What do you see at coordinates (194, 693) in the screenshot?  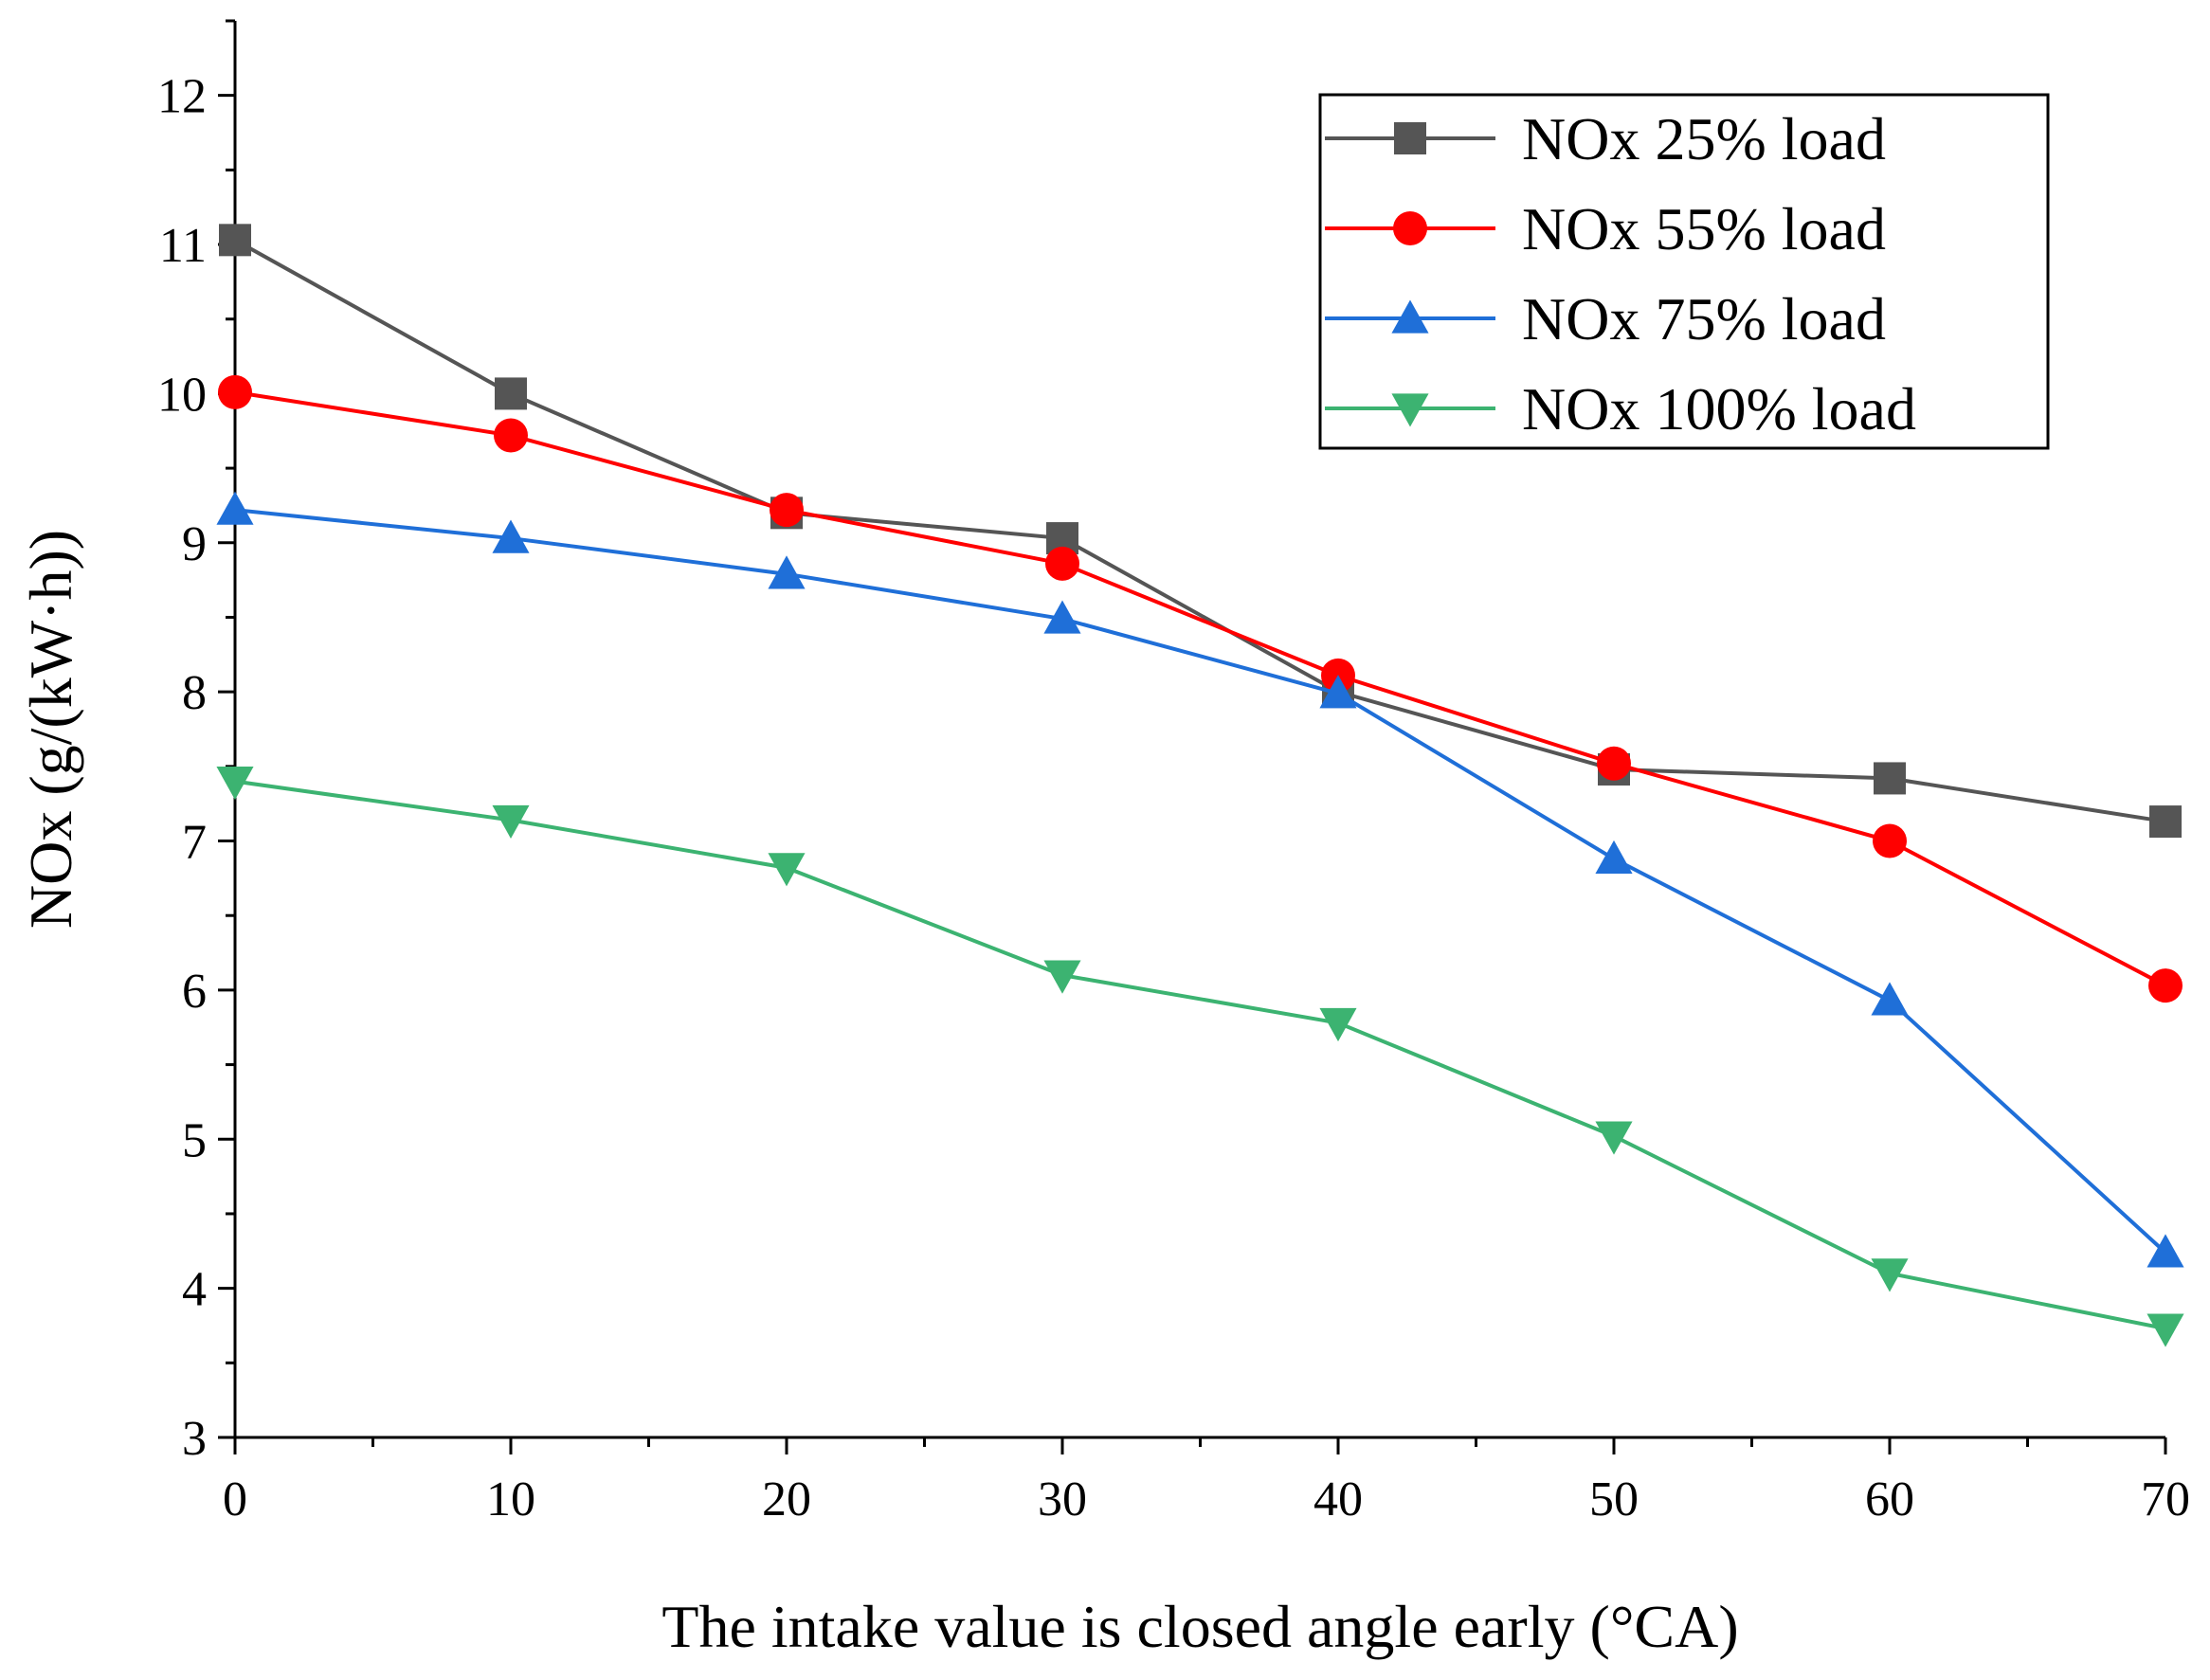 I see `y-tick-label: 8` at bounding box center [194, 693].